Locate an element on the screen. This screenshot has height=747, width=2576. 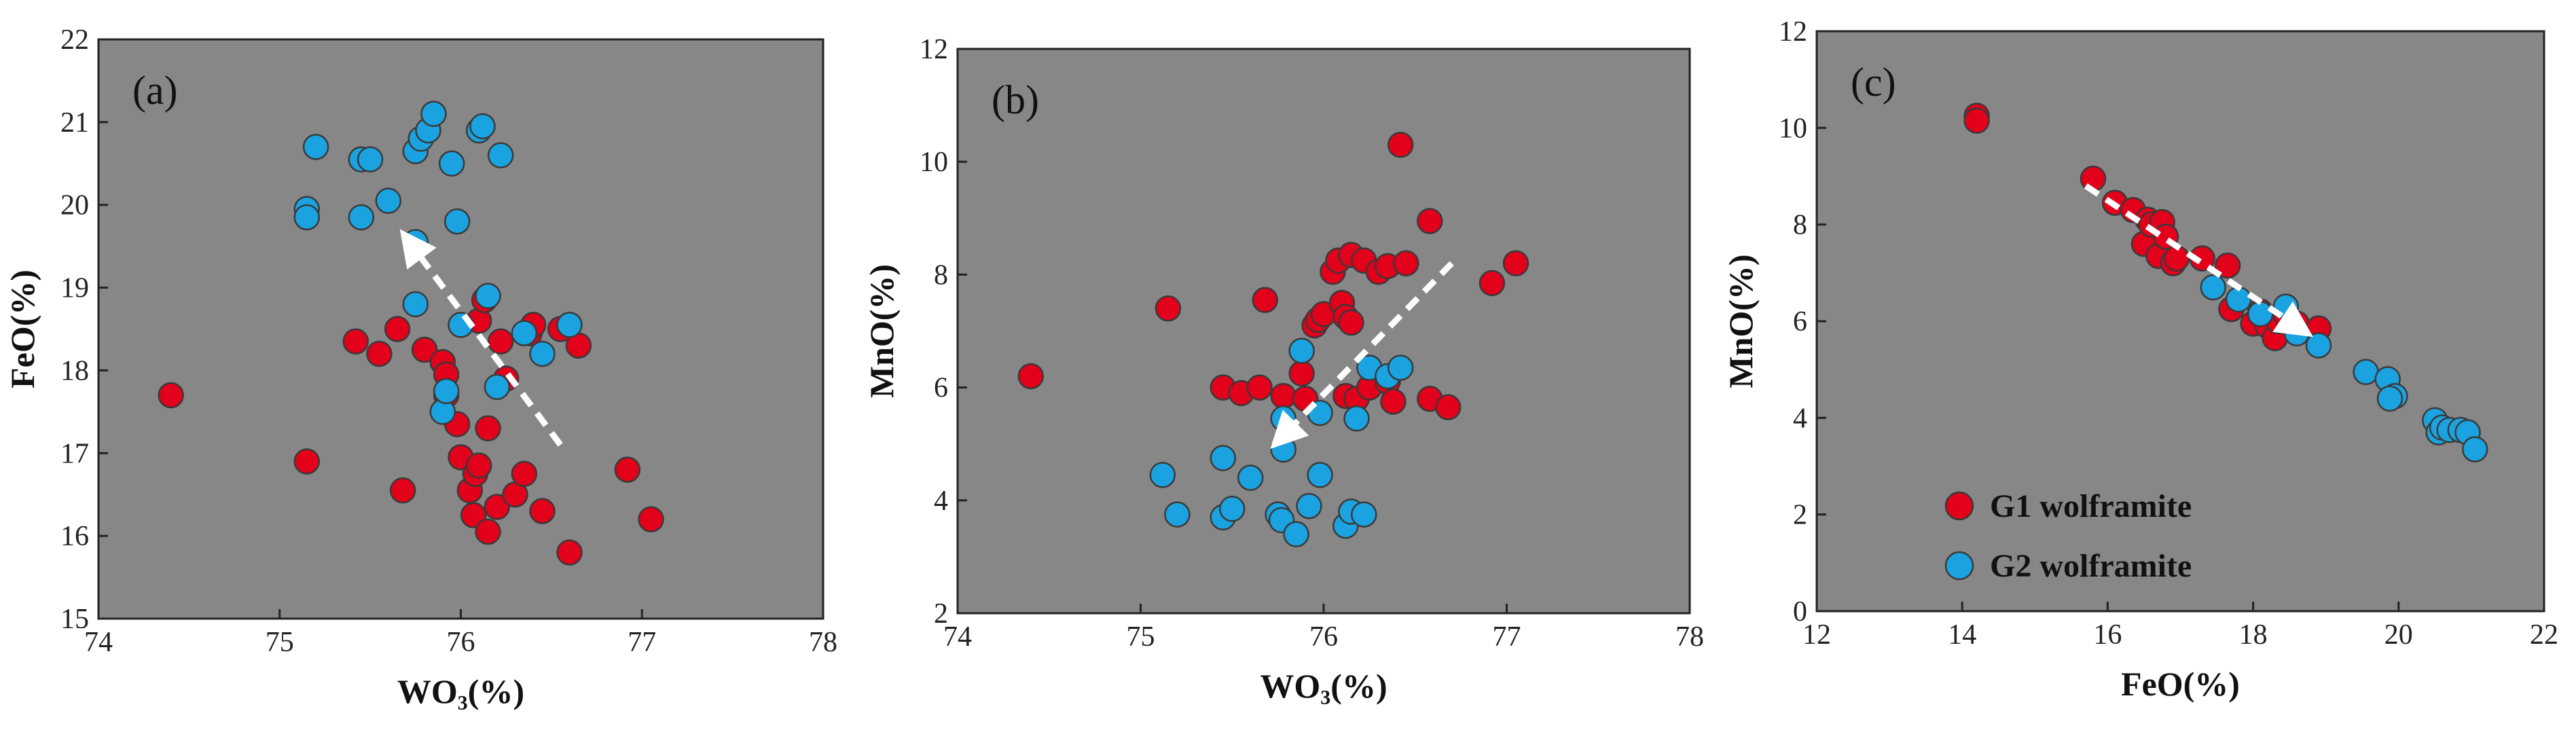
legend-marker-G2 is located at coordinates (1959, 566).